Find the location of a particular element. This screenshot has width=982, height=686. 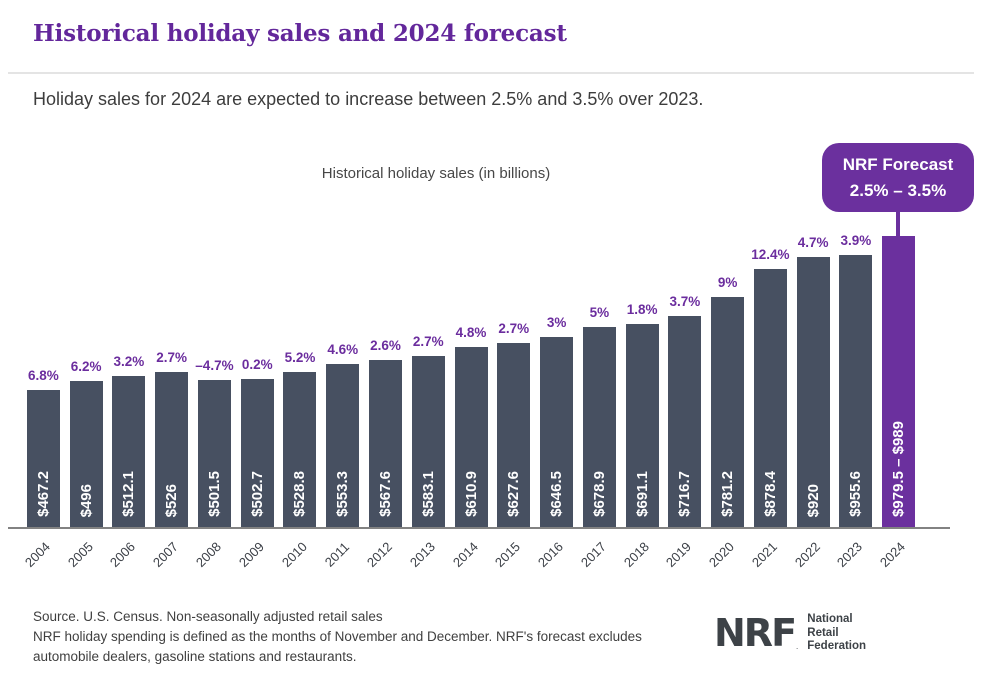

pct-change-label-2021: 12.4% is located at coordinates (770, 254).